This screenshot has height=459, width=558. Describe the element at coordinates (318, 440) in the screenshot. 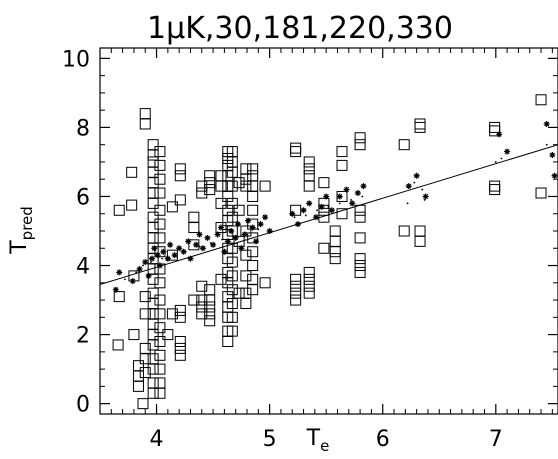

I see `x-axis-title: Te` at that location.